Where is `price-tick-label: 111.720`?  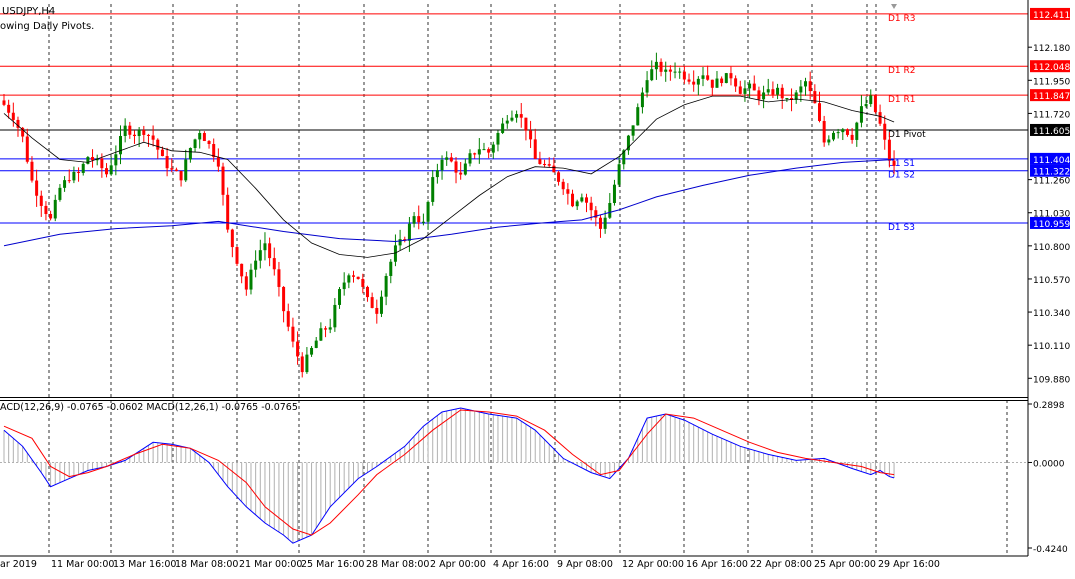 price-tick-label: 111.720 is located at coordinates (1051, 115).